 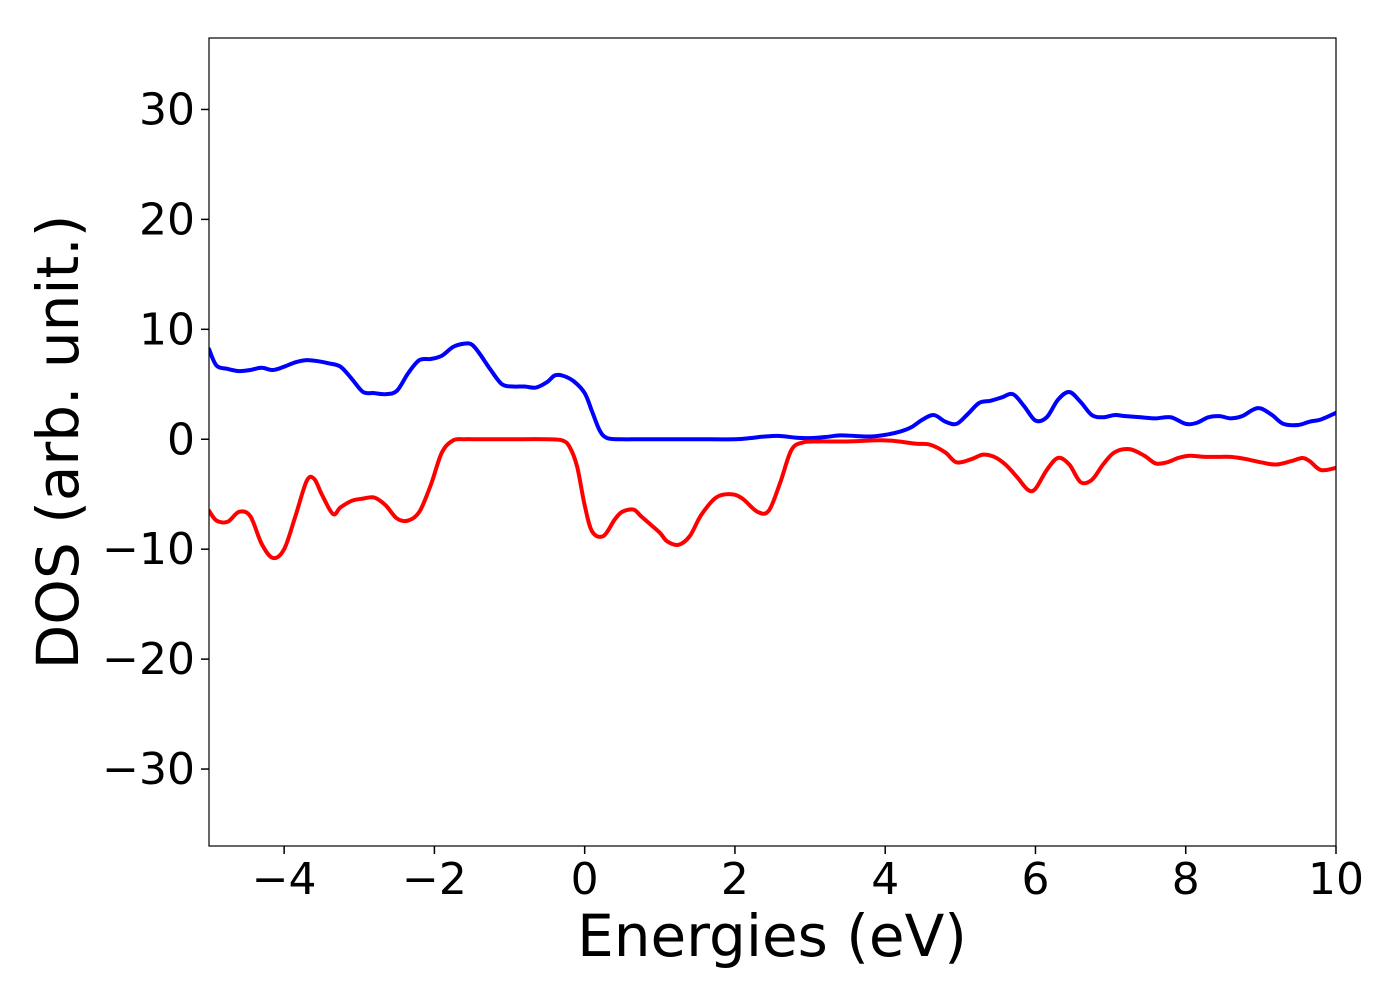 I want to click on x-tick-label: 2, so click(x=735, y=879).